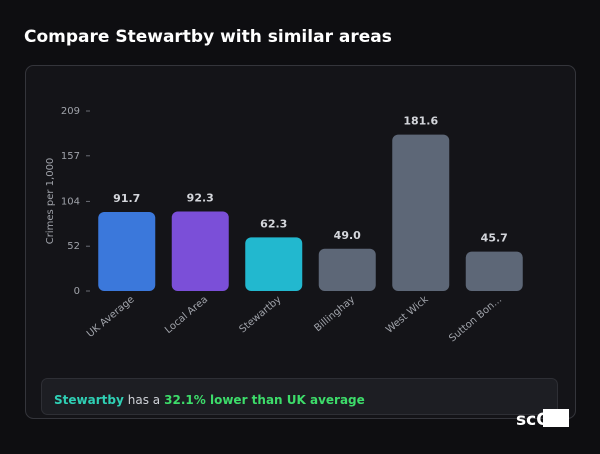 This screenshot has height=454, width=600. What do you see at coordinates (70, 156) in the screenshot?
I see `y-tick-label: 157` at bounding box center [70, 156].